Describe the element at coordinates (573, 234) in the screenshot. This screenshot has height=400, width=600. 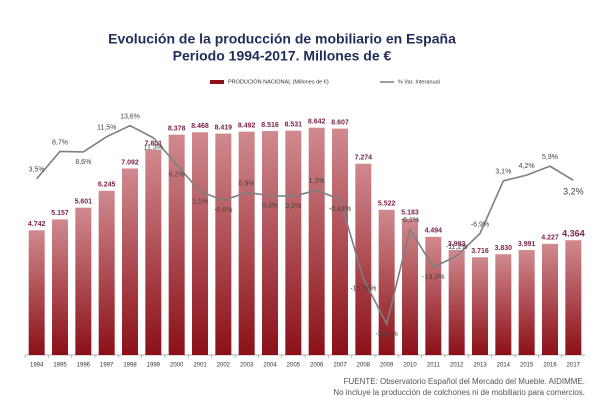
I see `bar-value-label: 4.364` at that location.